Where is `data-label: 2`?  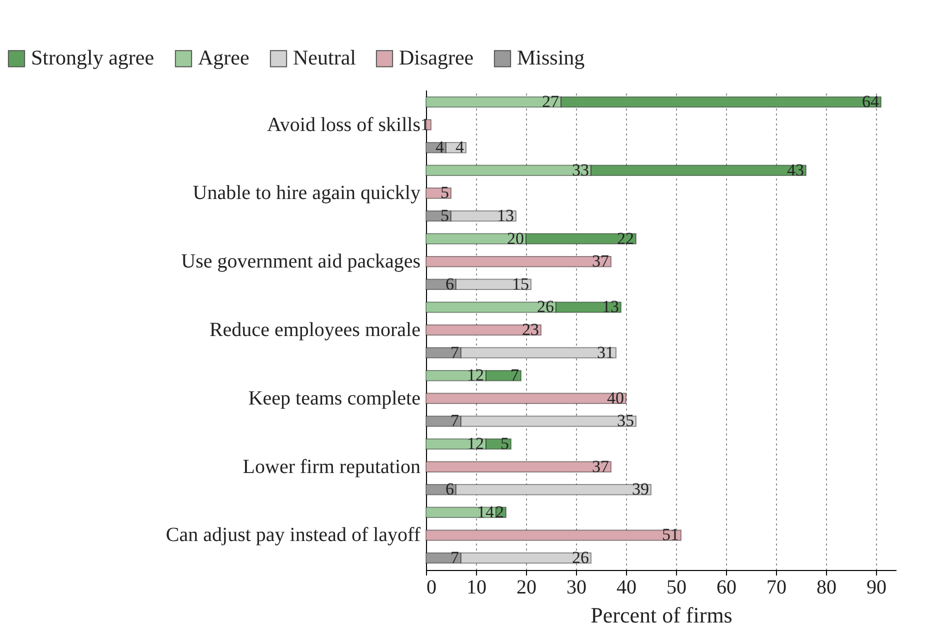 data-label: 2 is located at coordinates (500, 512).